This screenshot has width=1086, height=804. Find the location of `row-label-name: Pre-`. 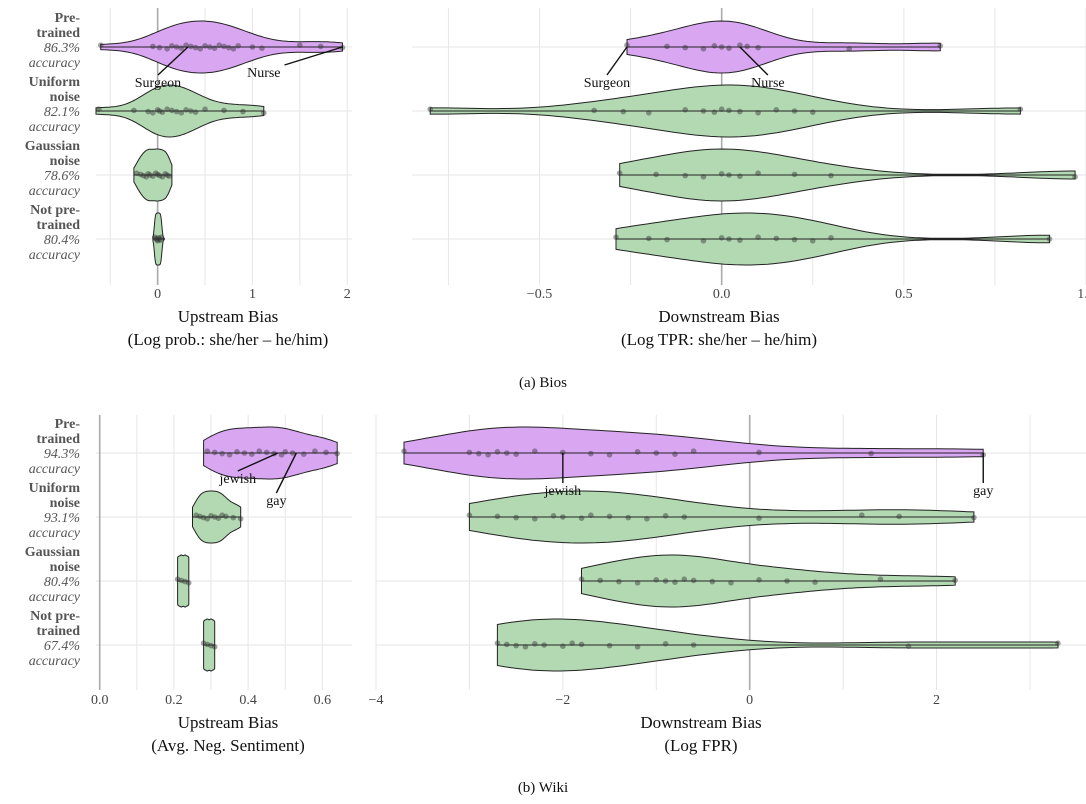

row-label-name: Pre- is located at coordinates (68, 424).